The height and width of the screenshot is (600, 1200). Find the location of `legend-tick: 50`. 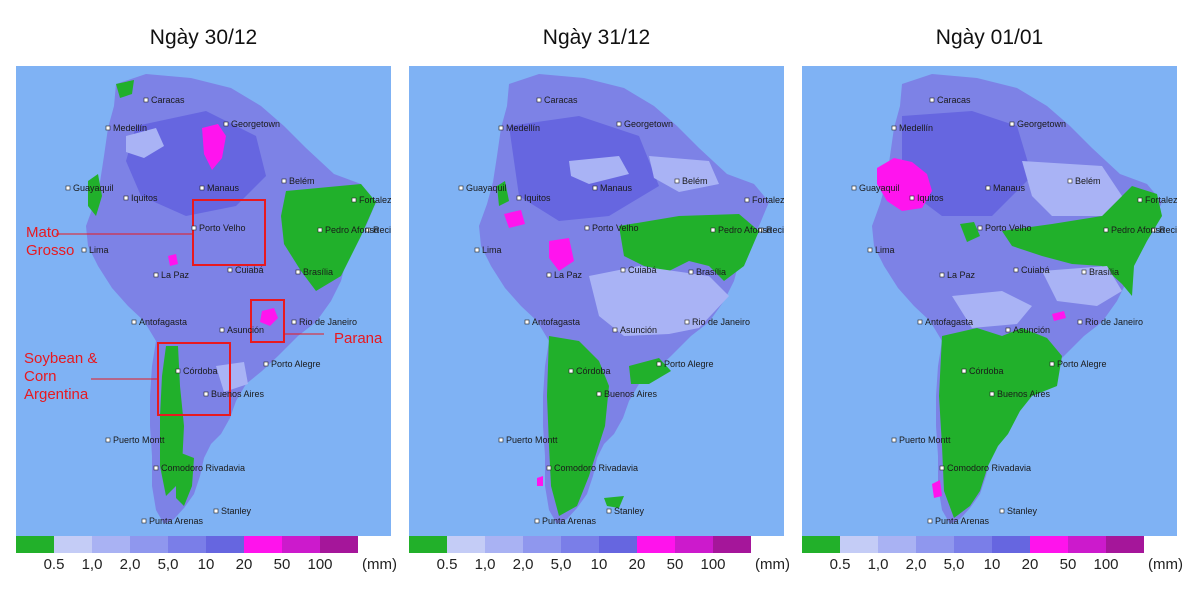

legend-tick: 50 is located at coordinates (675, 564).